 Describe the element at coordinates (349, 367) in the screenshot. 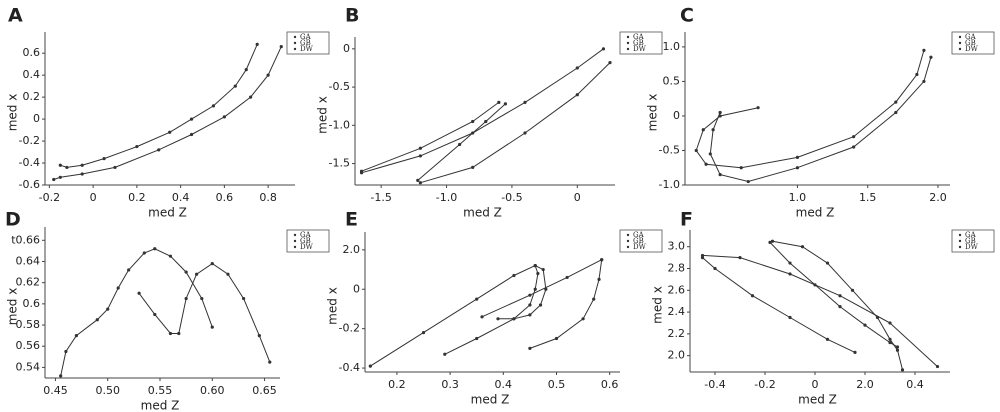

I see `y-tick-label: -0.4` at that location.